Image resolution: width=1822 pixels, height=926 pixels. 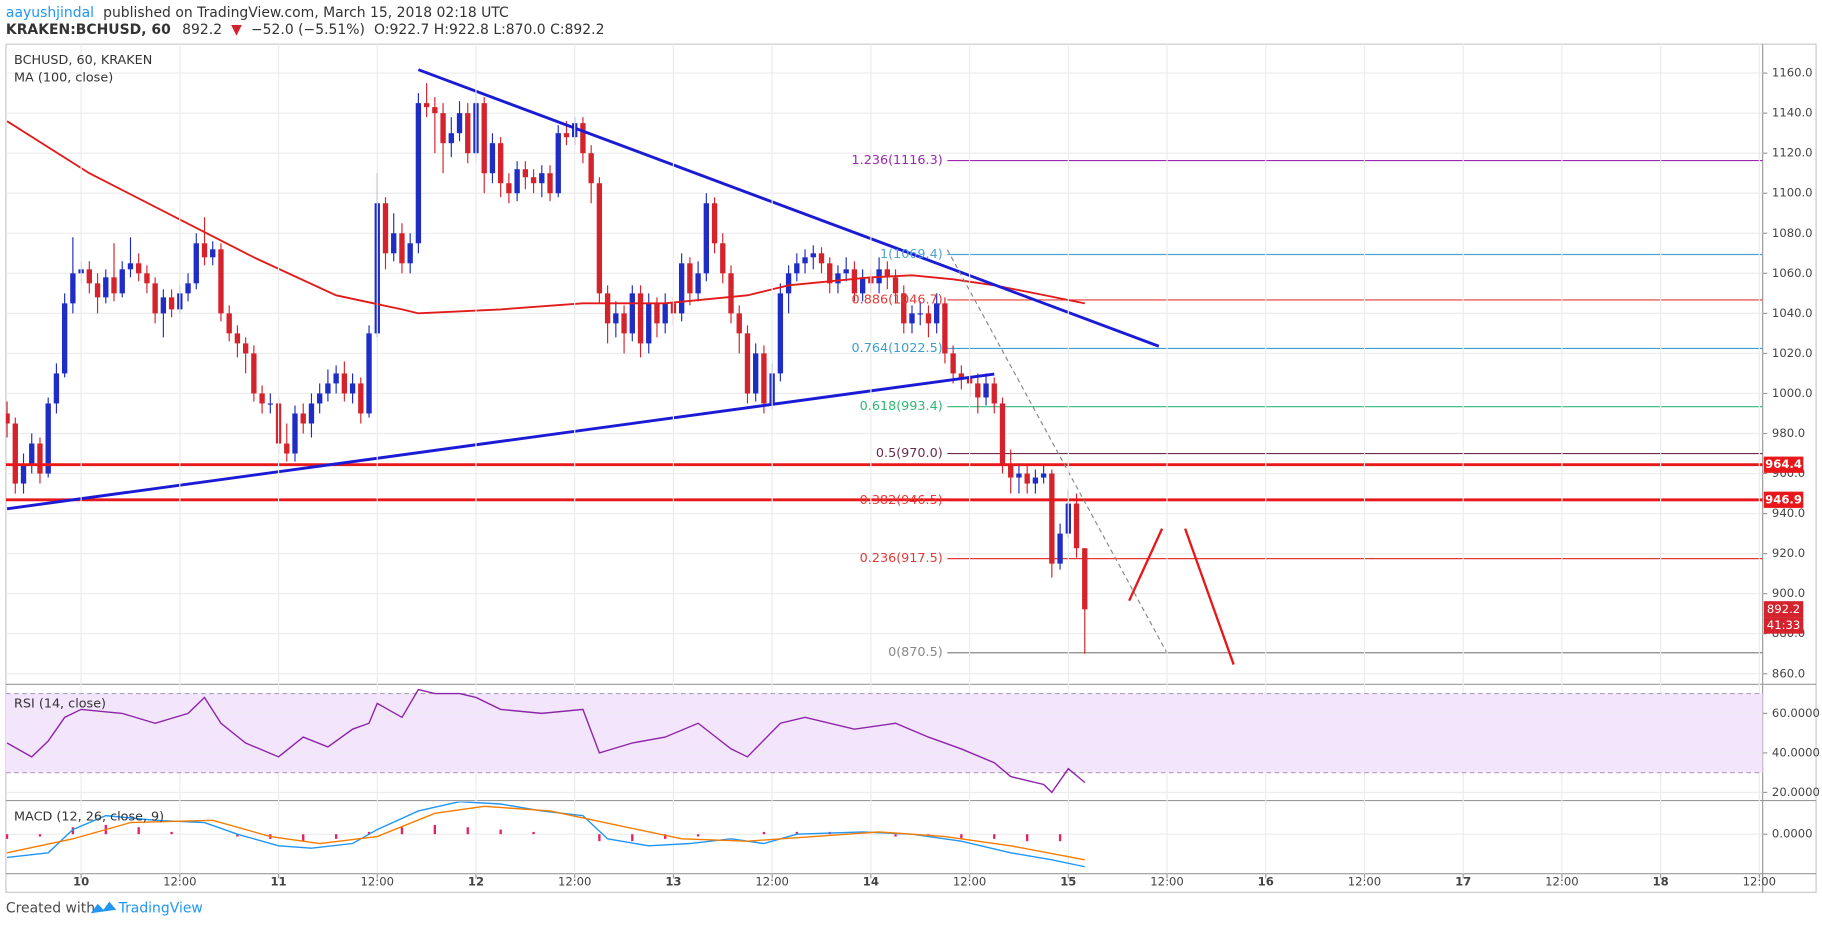 What do you see at coordinates (546, 741) in the screenshot?
I see `rsi-line` at bounding box center [546, 741].